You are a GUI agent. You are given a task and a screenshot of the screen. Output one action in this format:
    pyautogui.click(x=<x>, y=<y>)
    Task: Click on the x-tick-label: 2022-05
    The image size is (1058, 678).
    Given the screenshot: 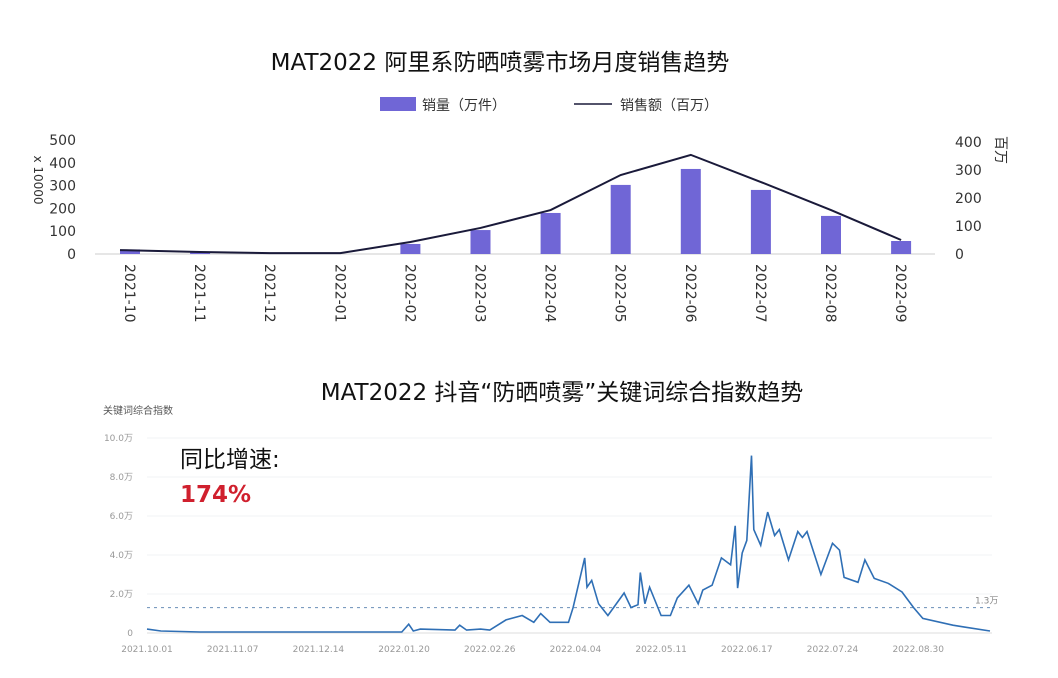 What is the action you would take?
    pyautogui.click(x=620, y=293)
    